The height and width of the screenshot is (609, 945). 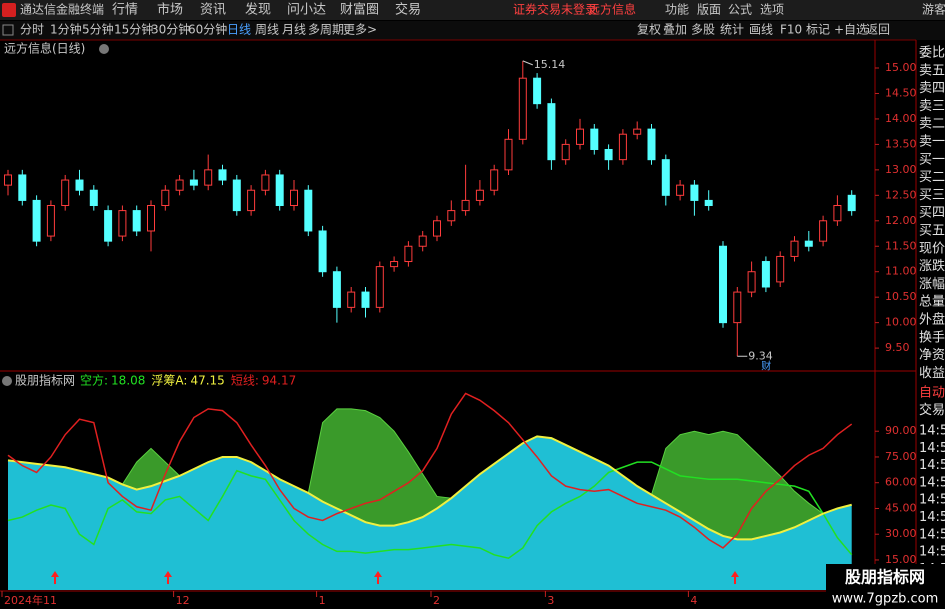 What do you see at coordinates (885, 599) in the screenshot?
I see `watermark-url: www.7gpzb.com` at bounding box center [885, 599].